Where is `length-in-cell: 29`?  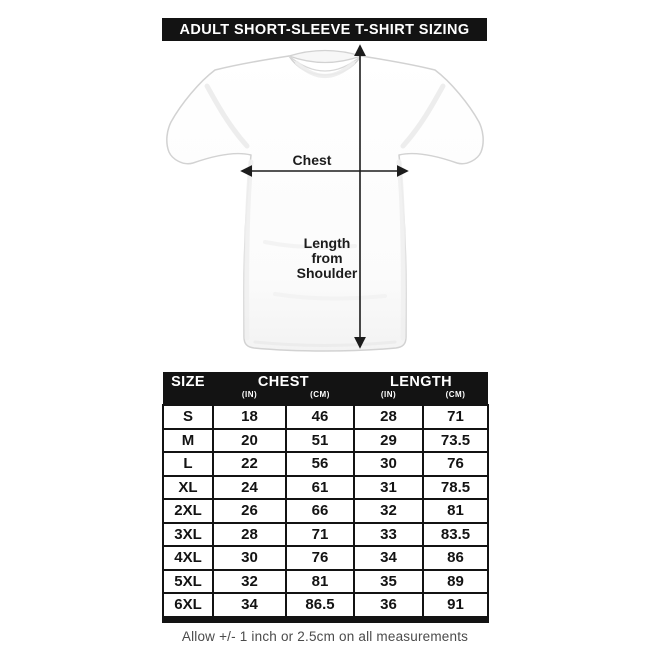
length-in-cell: 29 is located at coordinates (388, 440).